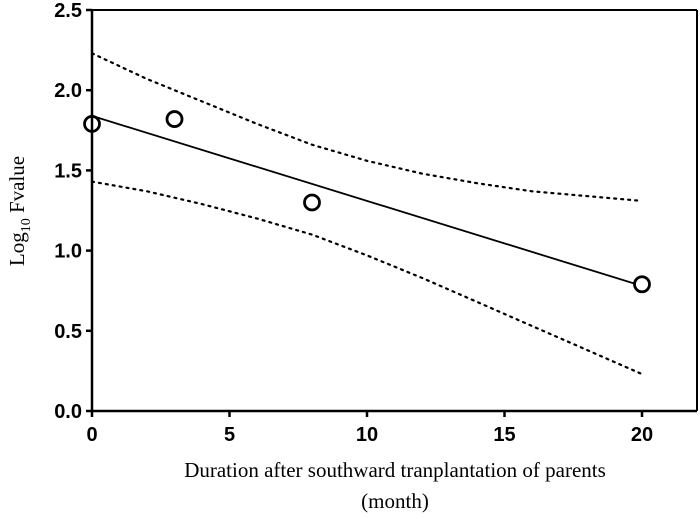 The image size is (700, 519). Describe the element at coordinates (504, 435) in the screenshot. I see `x-tick-label: 15` at that location.